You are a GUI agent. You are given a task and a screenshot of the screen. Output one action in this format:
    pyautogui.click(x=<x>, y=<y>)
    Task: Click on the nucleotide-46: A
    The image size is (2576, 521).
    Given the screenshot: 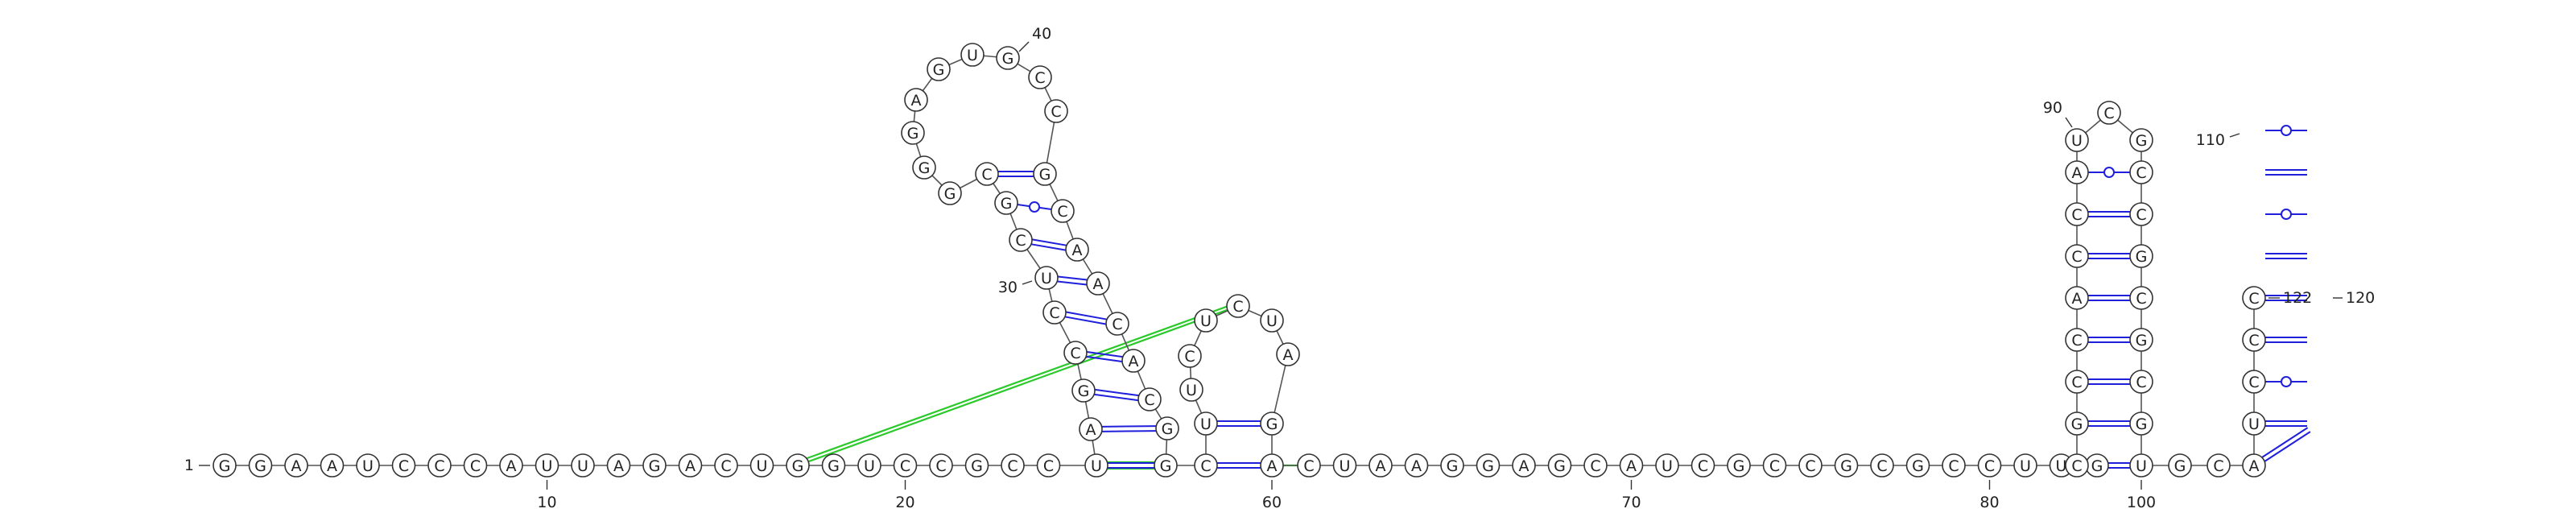 What is the action you would take?
    pyautogui.click(x=1098, y=284)
    